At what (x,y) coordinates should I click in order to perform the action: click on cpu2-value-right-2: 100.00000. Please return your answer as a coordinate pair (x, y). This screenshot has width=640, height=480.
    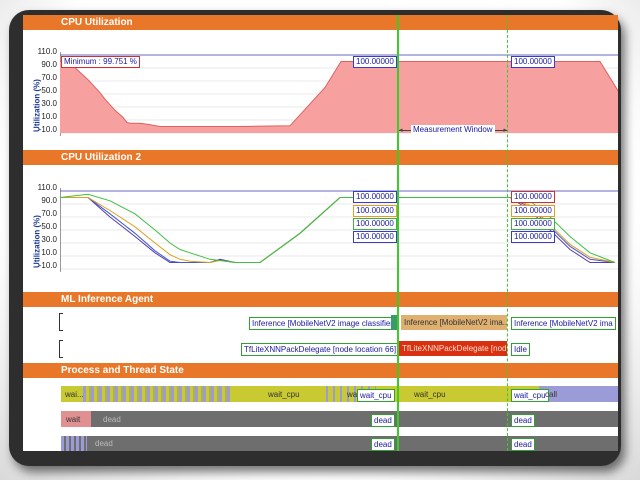
    Looking at the image, I should click on (533, 211).